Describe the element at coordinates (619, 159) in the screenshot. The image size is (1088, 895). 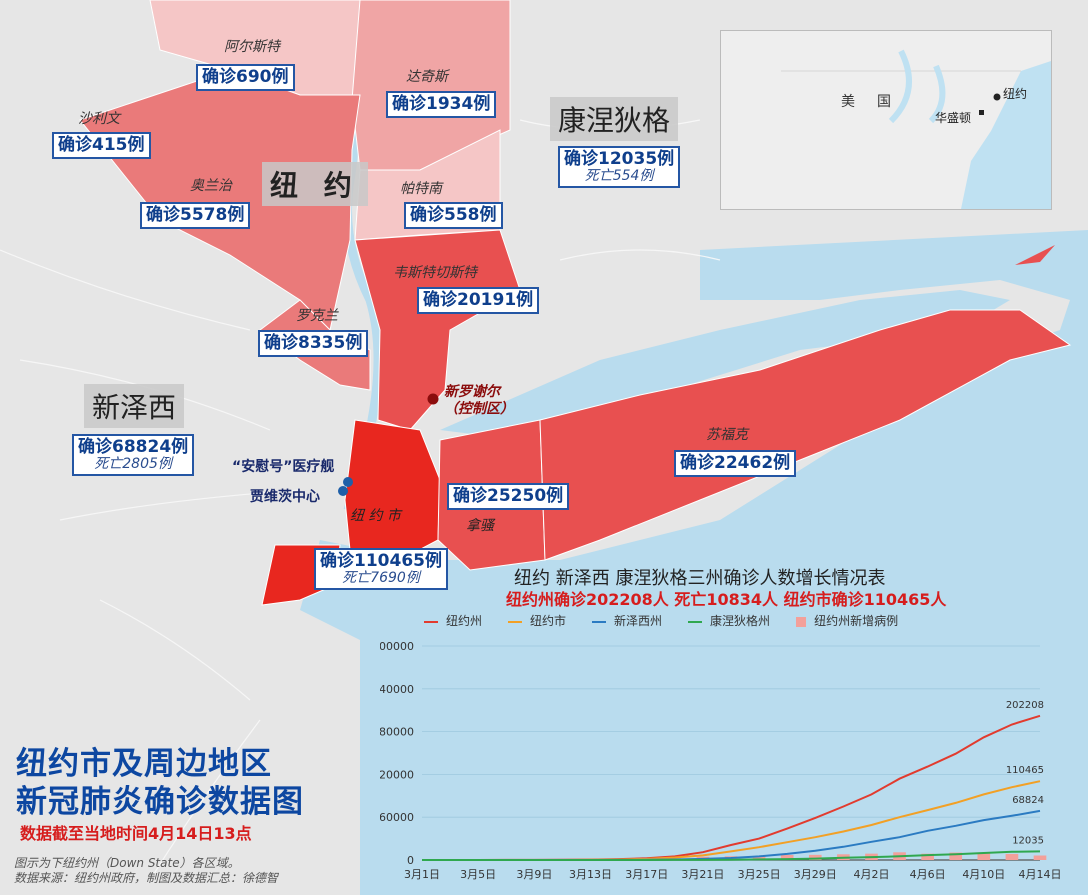
I see `connecticut-cases: 确诊12035例` at that location.